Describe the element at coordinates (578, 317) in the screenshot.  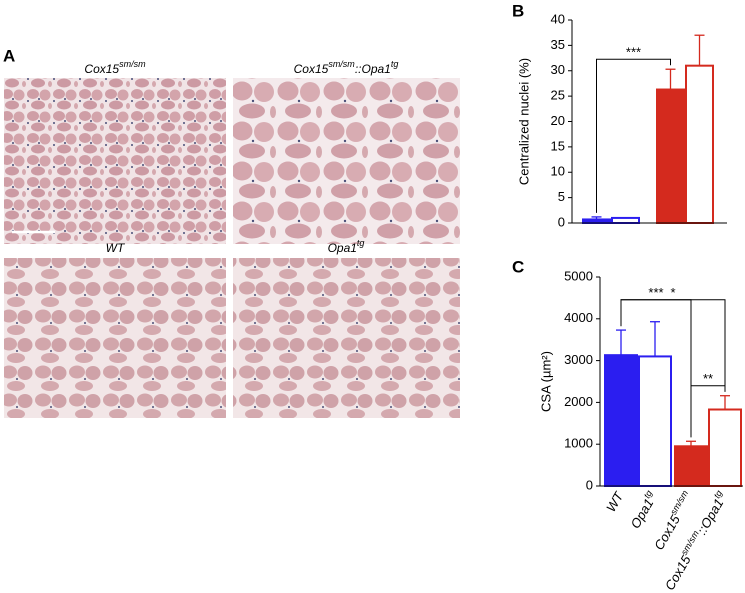
I see `y-tick-label: 4000` at that location.